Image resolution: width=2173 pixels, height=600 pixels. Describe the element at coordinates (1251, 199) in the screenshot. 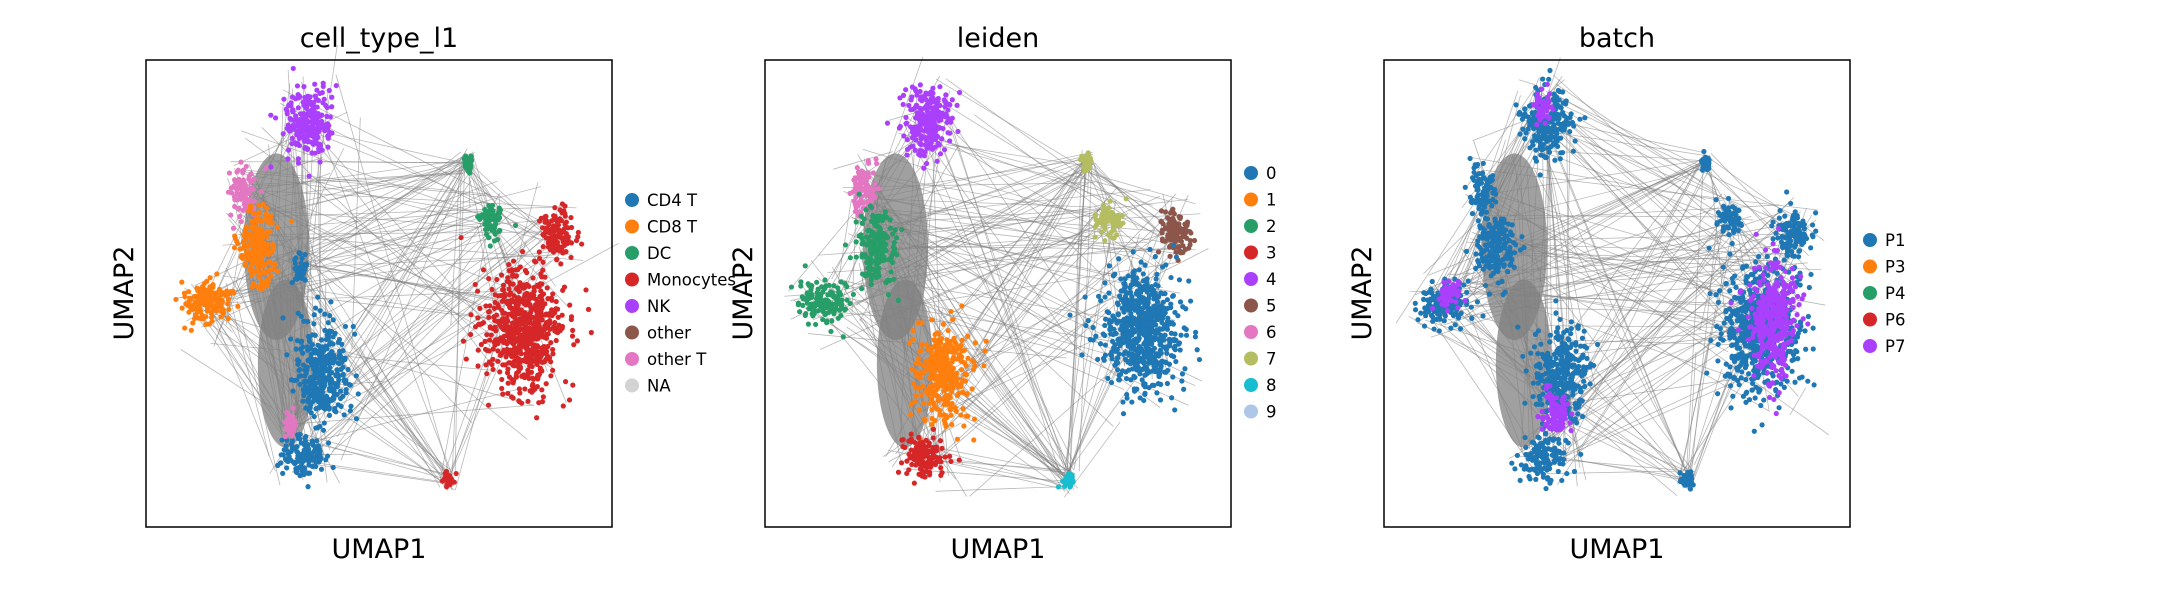

I see `legend-marker` at that location.